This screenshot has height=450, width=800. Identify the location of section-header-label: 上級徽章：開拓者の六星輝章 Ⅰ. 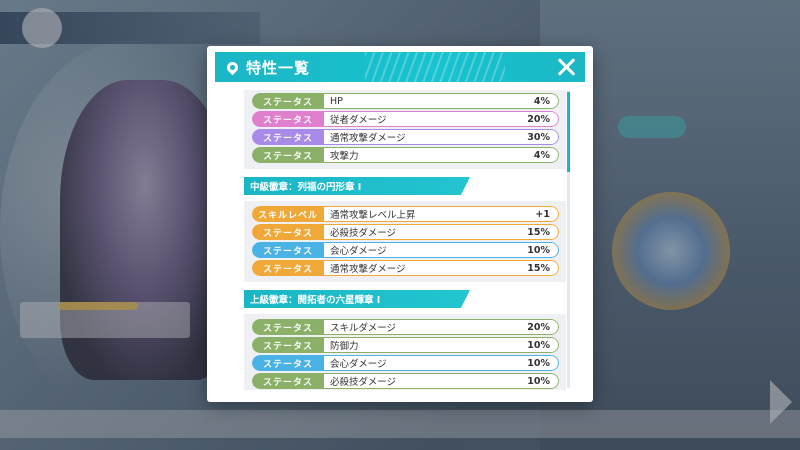
(315, 300).